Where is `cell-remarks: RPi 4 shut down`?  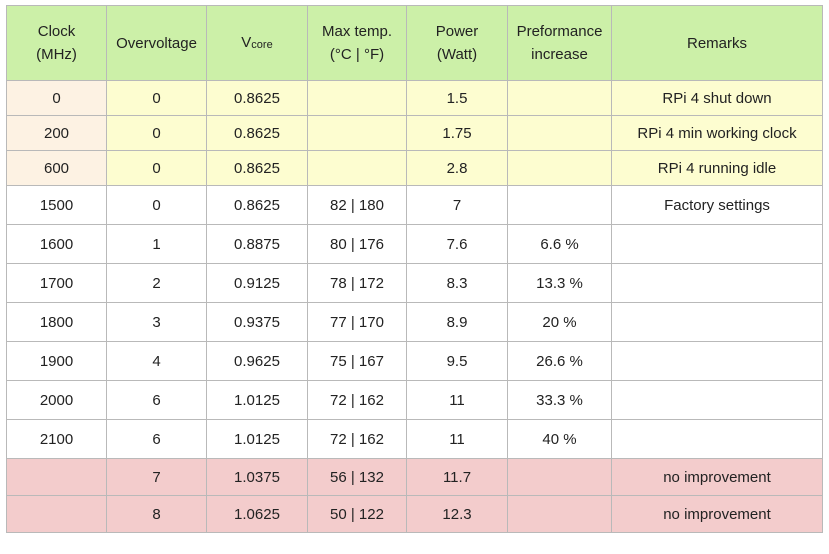
cell-remarks: RPi 4 shut down is located at coordinates (717, 98).